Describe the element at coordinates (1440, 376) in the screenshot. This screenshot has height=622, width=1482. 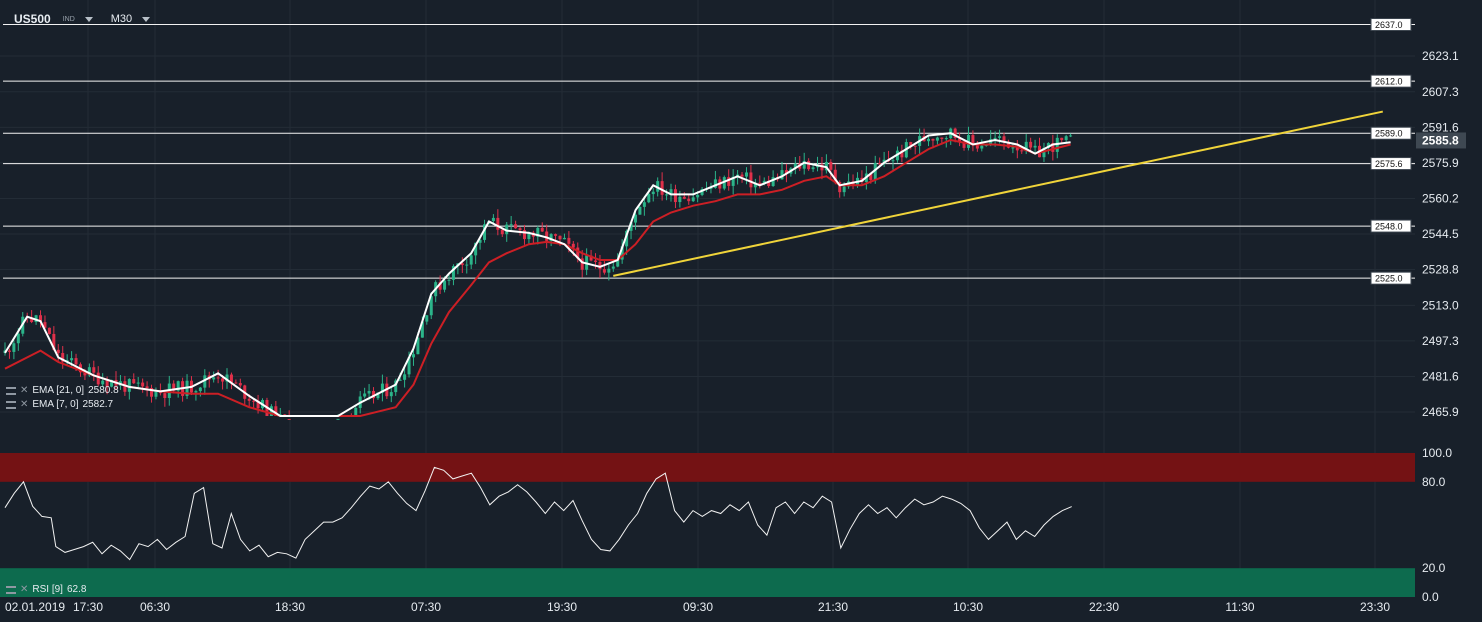
I see `y-tick-label: 2481.6` at that location.